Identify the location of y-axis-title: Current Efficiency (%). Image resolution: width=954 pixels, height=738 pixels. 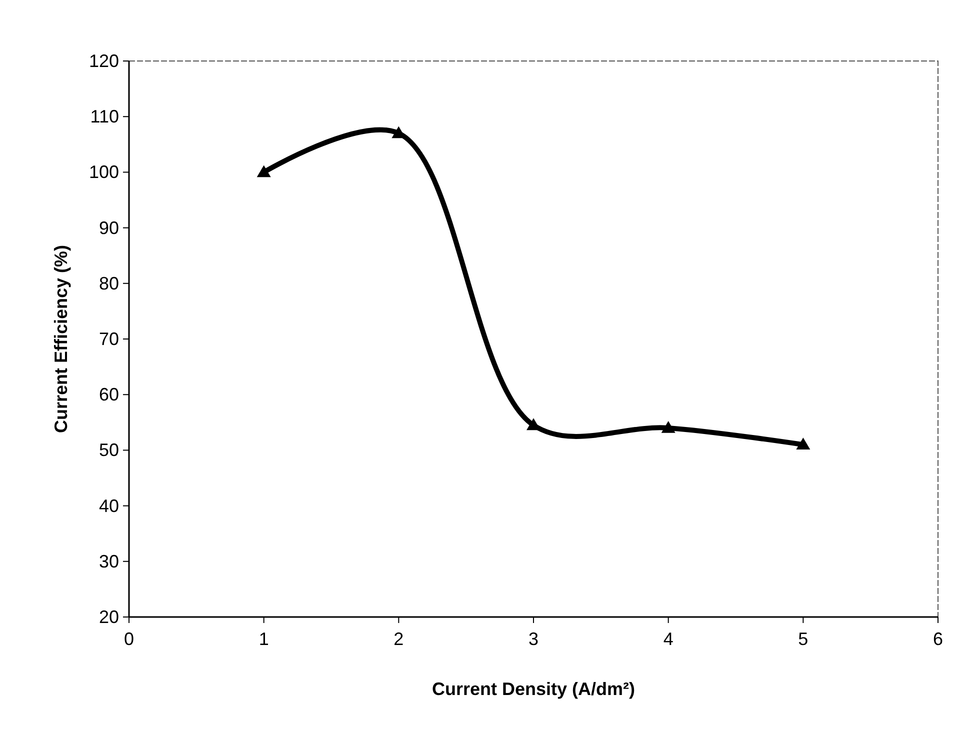
(61, 339).